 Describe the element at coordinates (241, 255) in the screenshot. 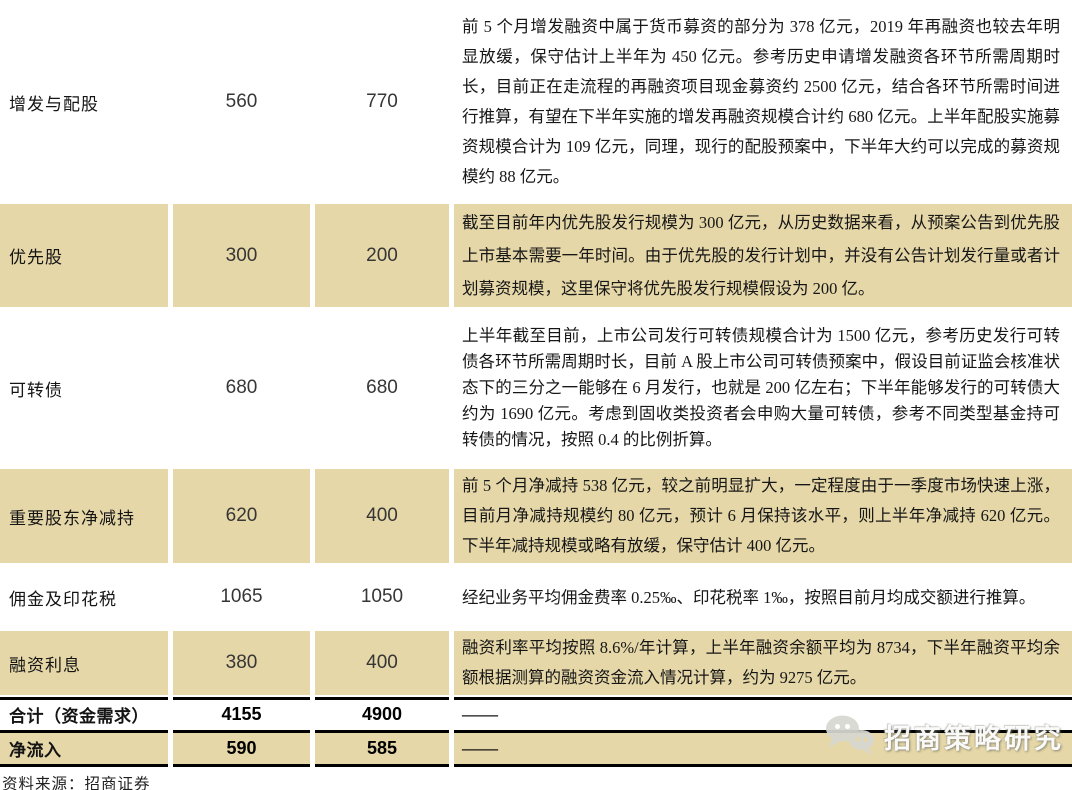

I see `row-value-first-half: 300` at that location.